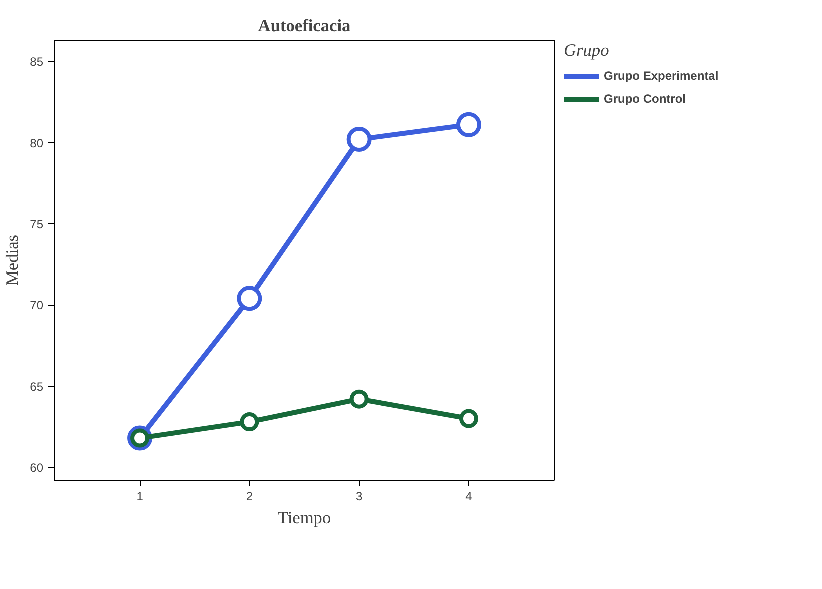 The width and height of the screenshot is (822, 589). Describe the element at coordinates (305, 518) in the screenshot. I see `x-axis-title: Tiempo` at that location.